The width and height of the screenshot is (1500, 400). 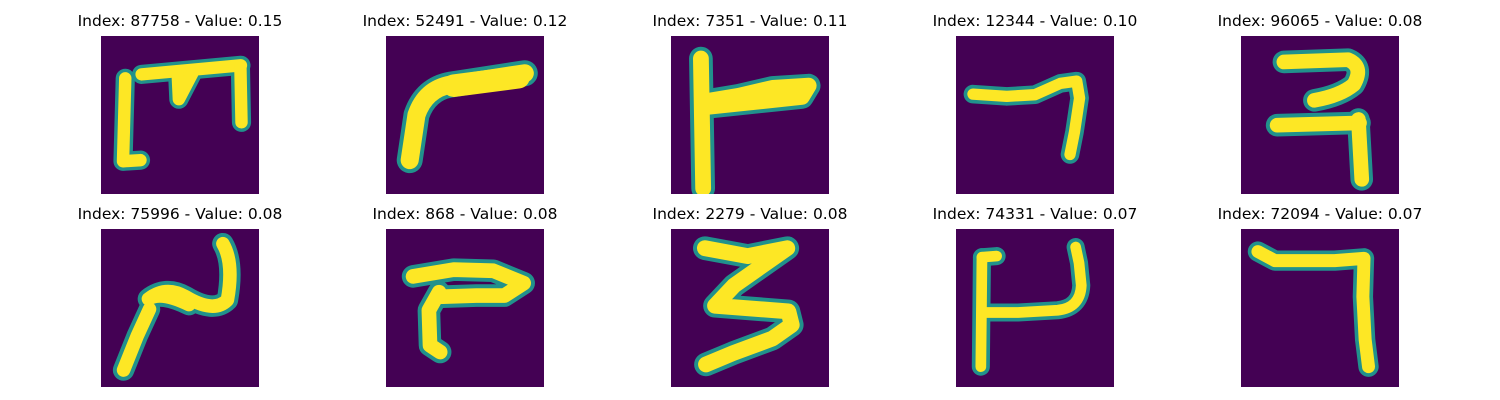 I want to click on panel-title: Index: 868 - Value: 0.08, so click(x=465, y=214).